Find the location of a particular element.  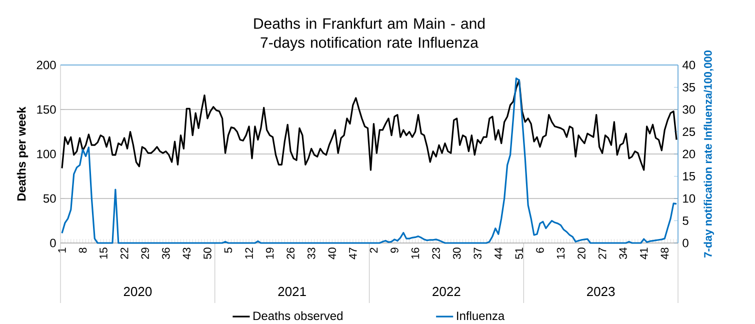

text: 2020 is located at coordinates (138, 291).